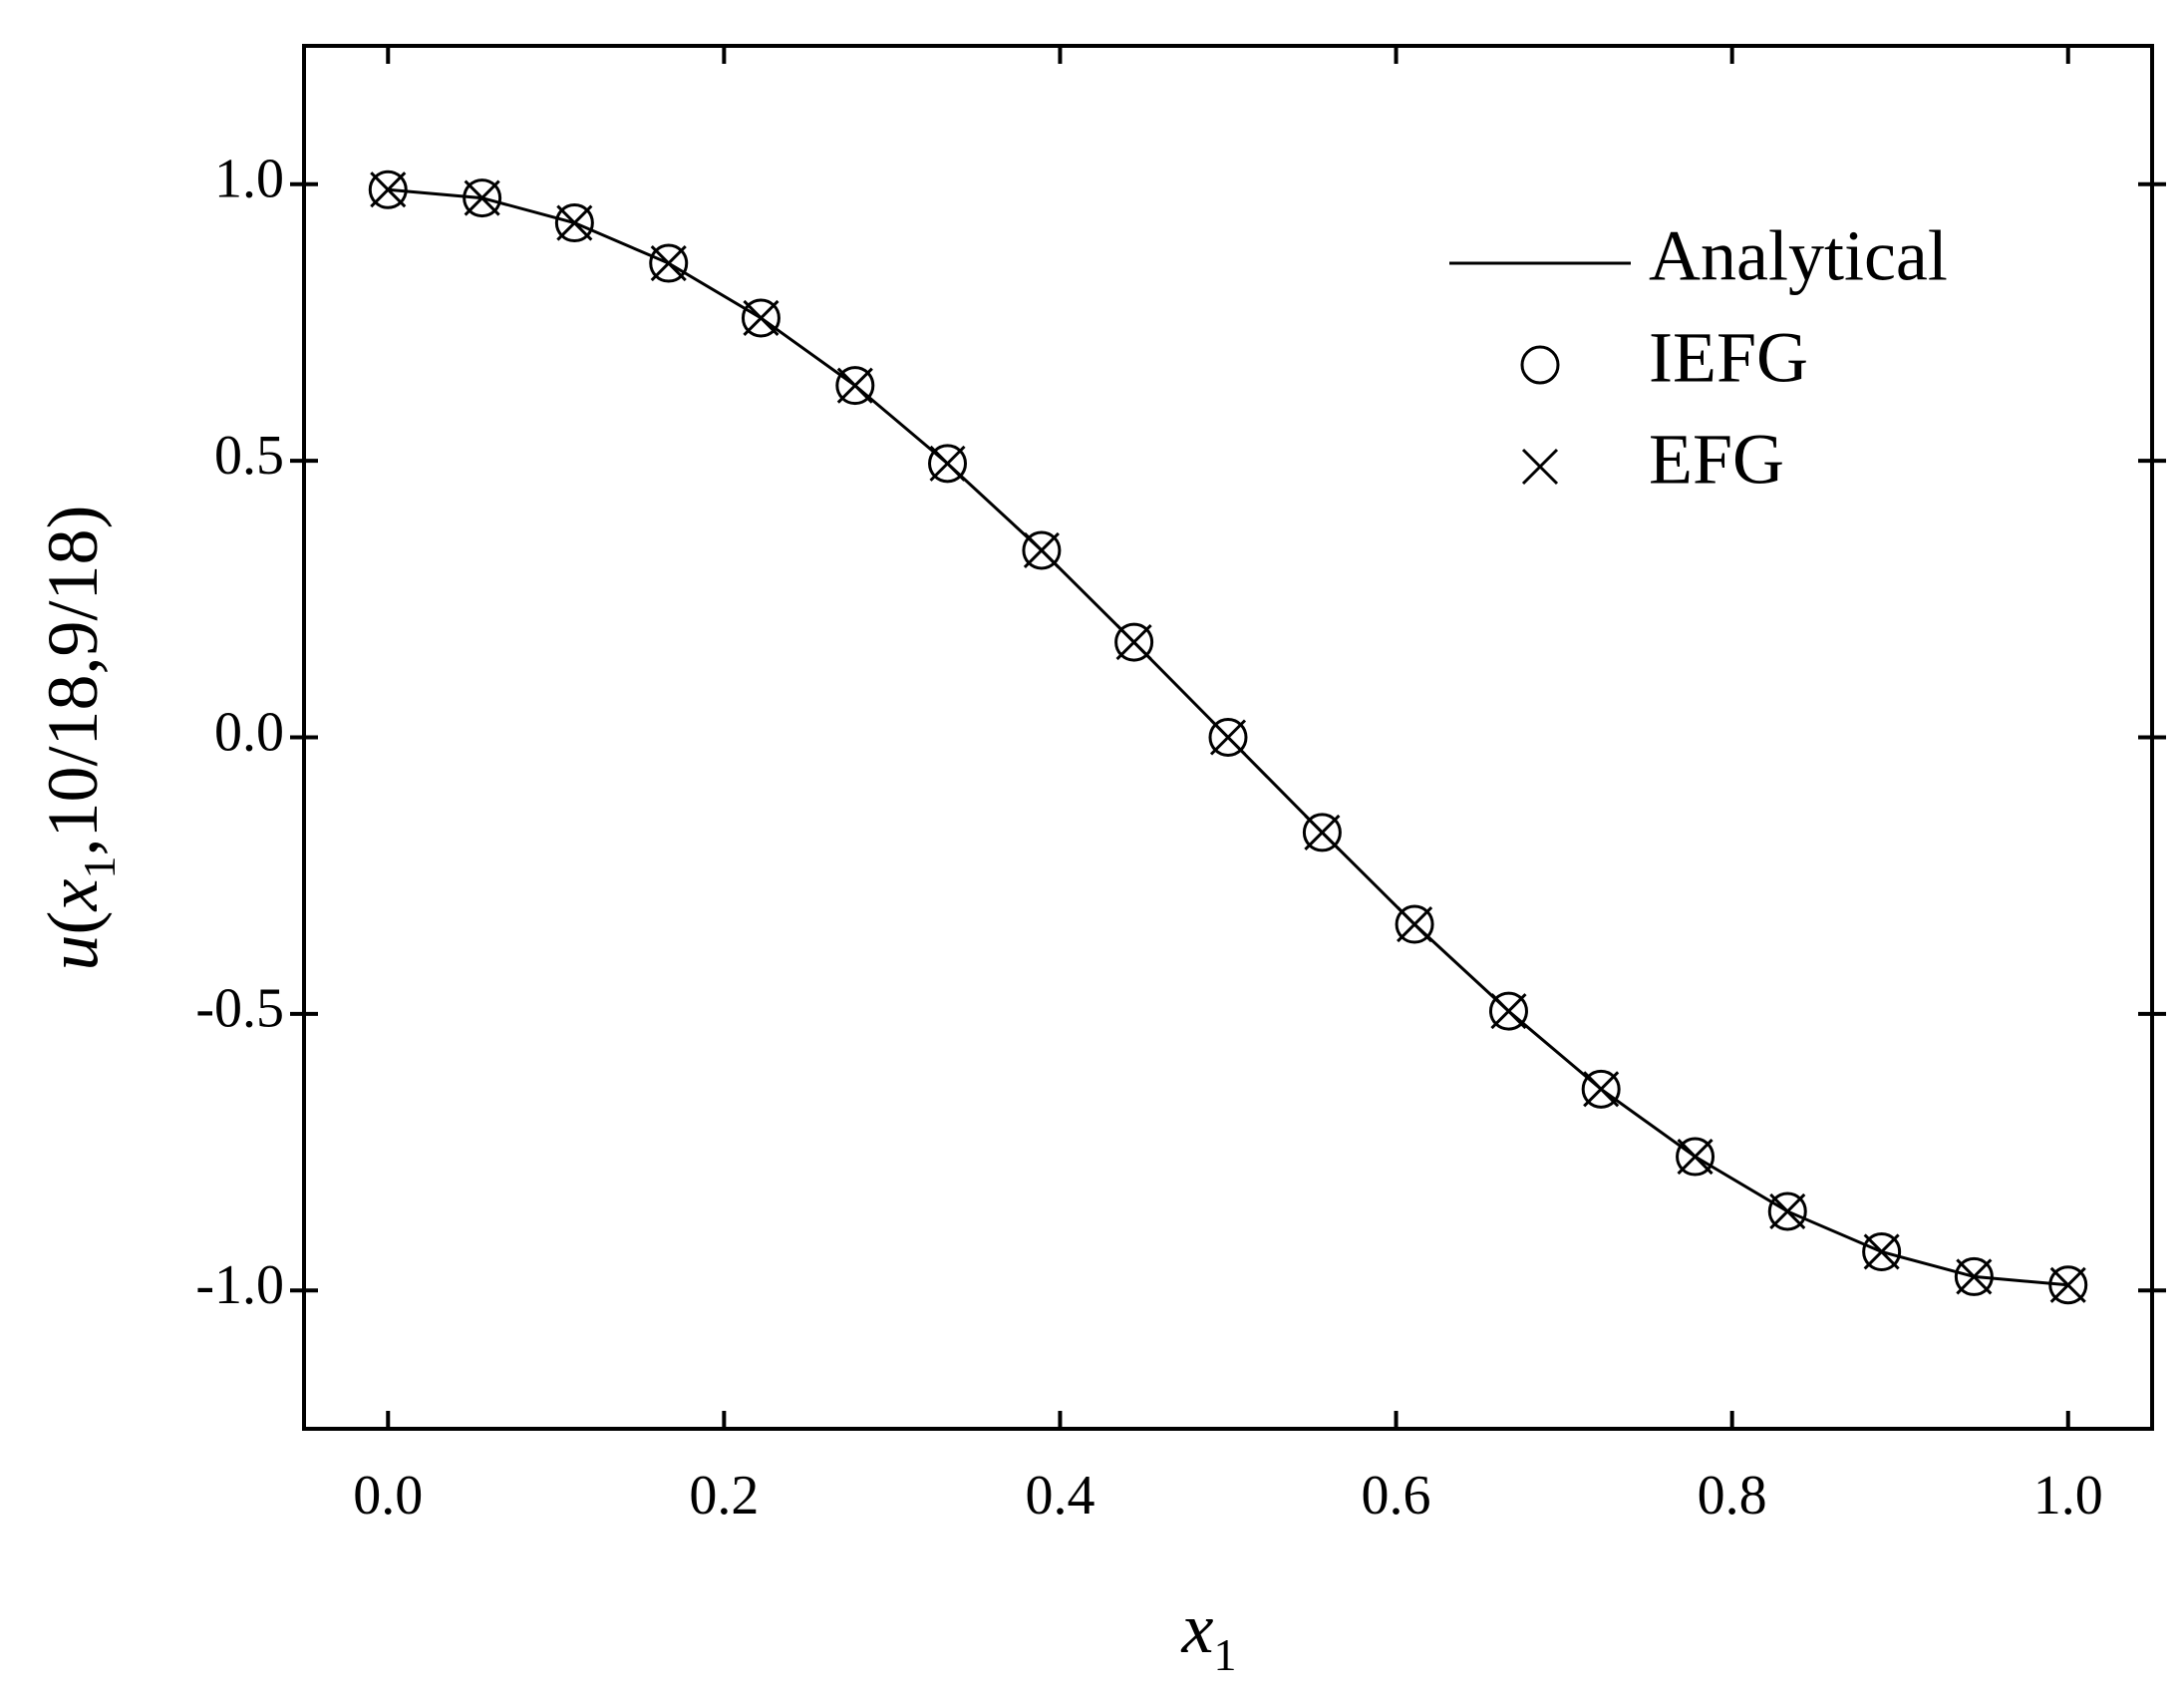  I want to click on y-label-part: (, so click(73, 922).